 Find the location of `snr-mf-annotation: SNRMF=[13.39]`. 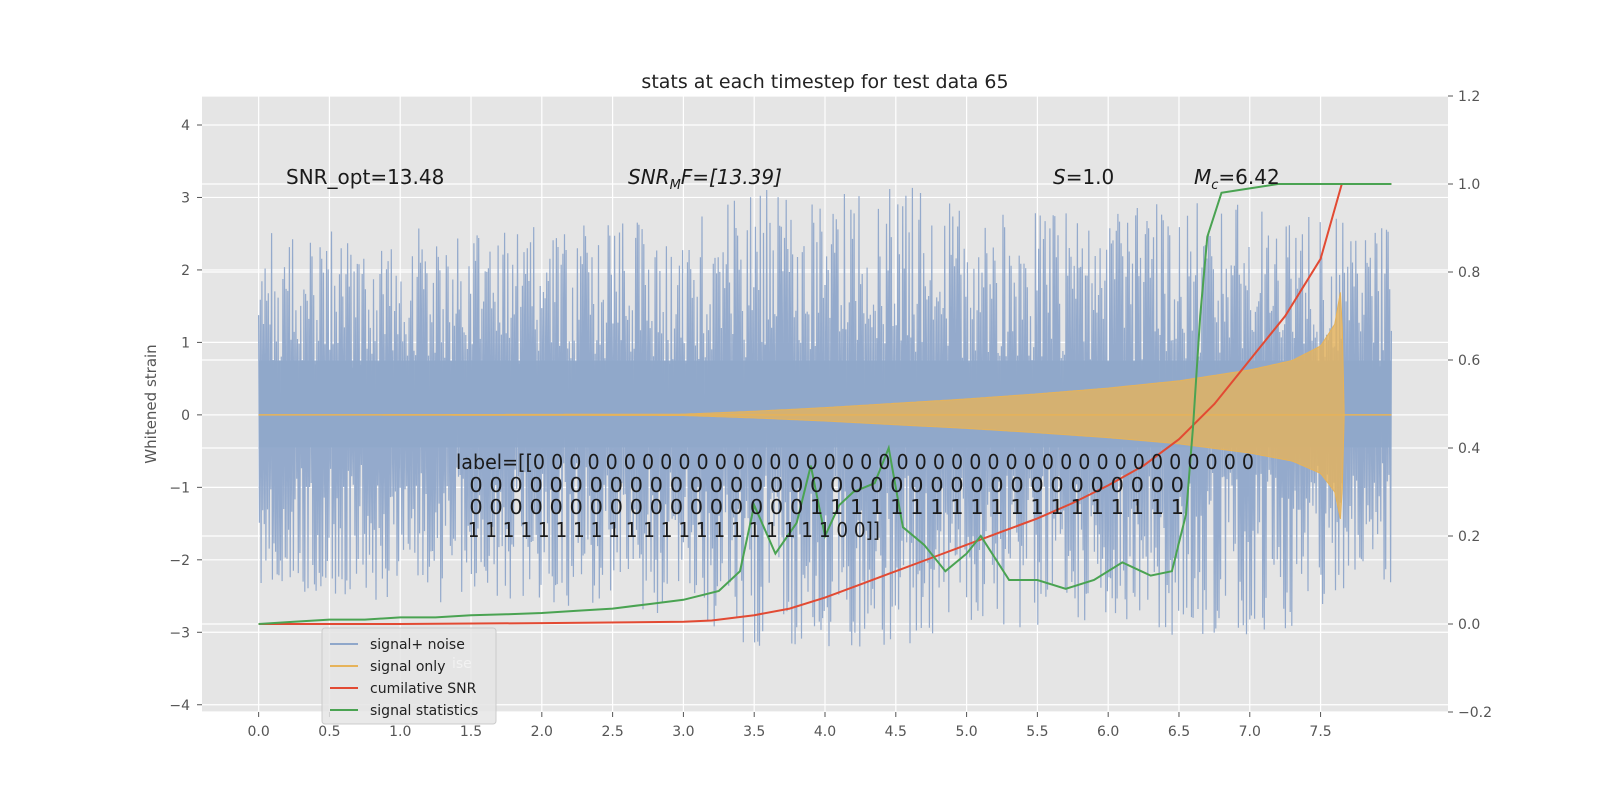

snr-mf-annotation: SNRMF=[13.39] is located at coordinates (705, 179).